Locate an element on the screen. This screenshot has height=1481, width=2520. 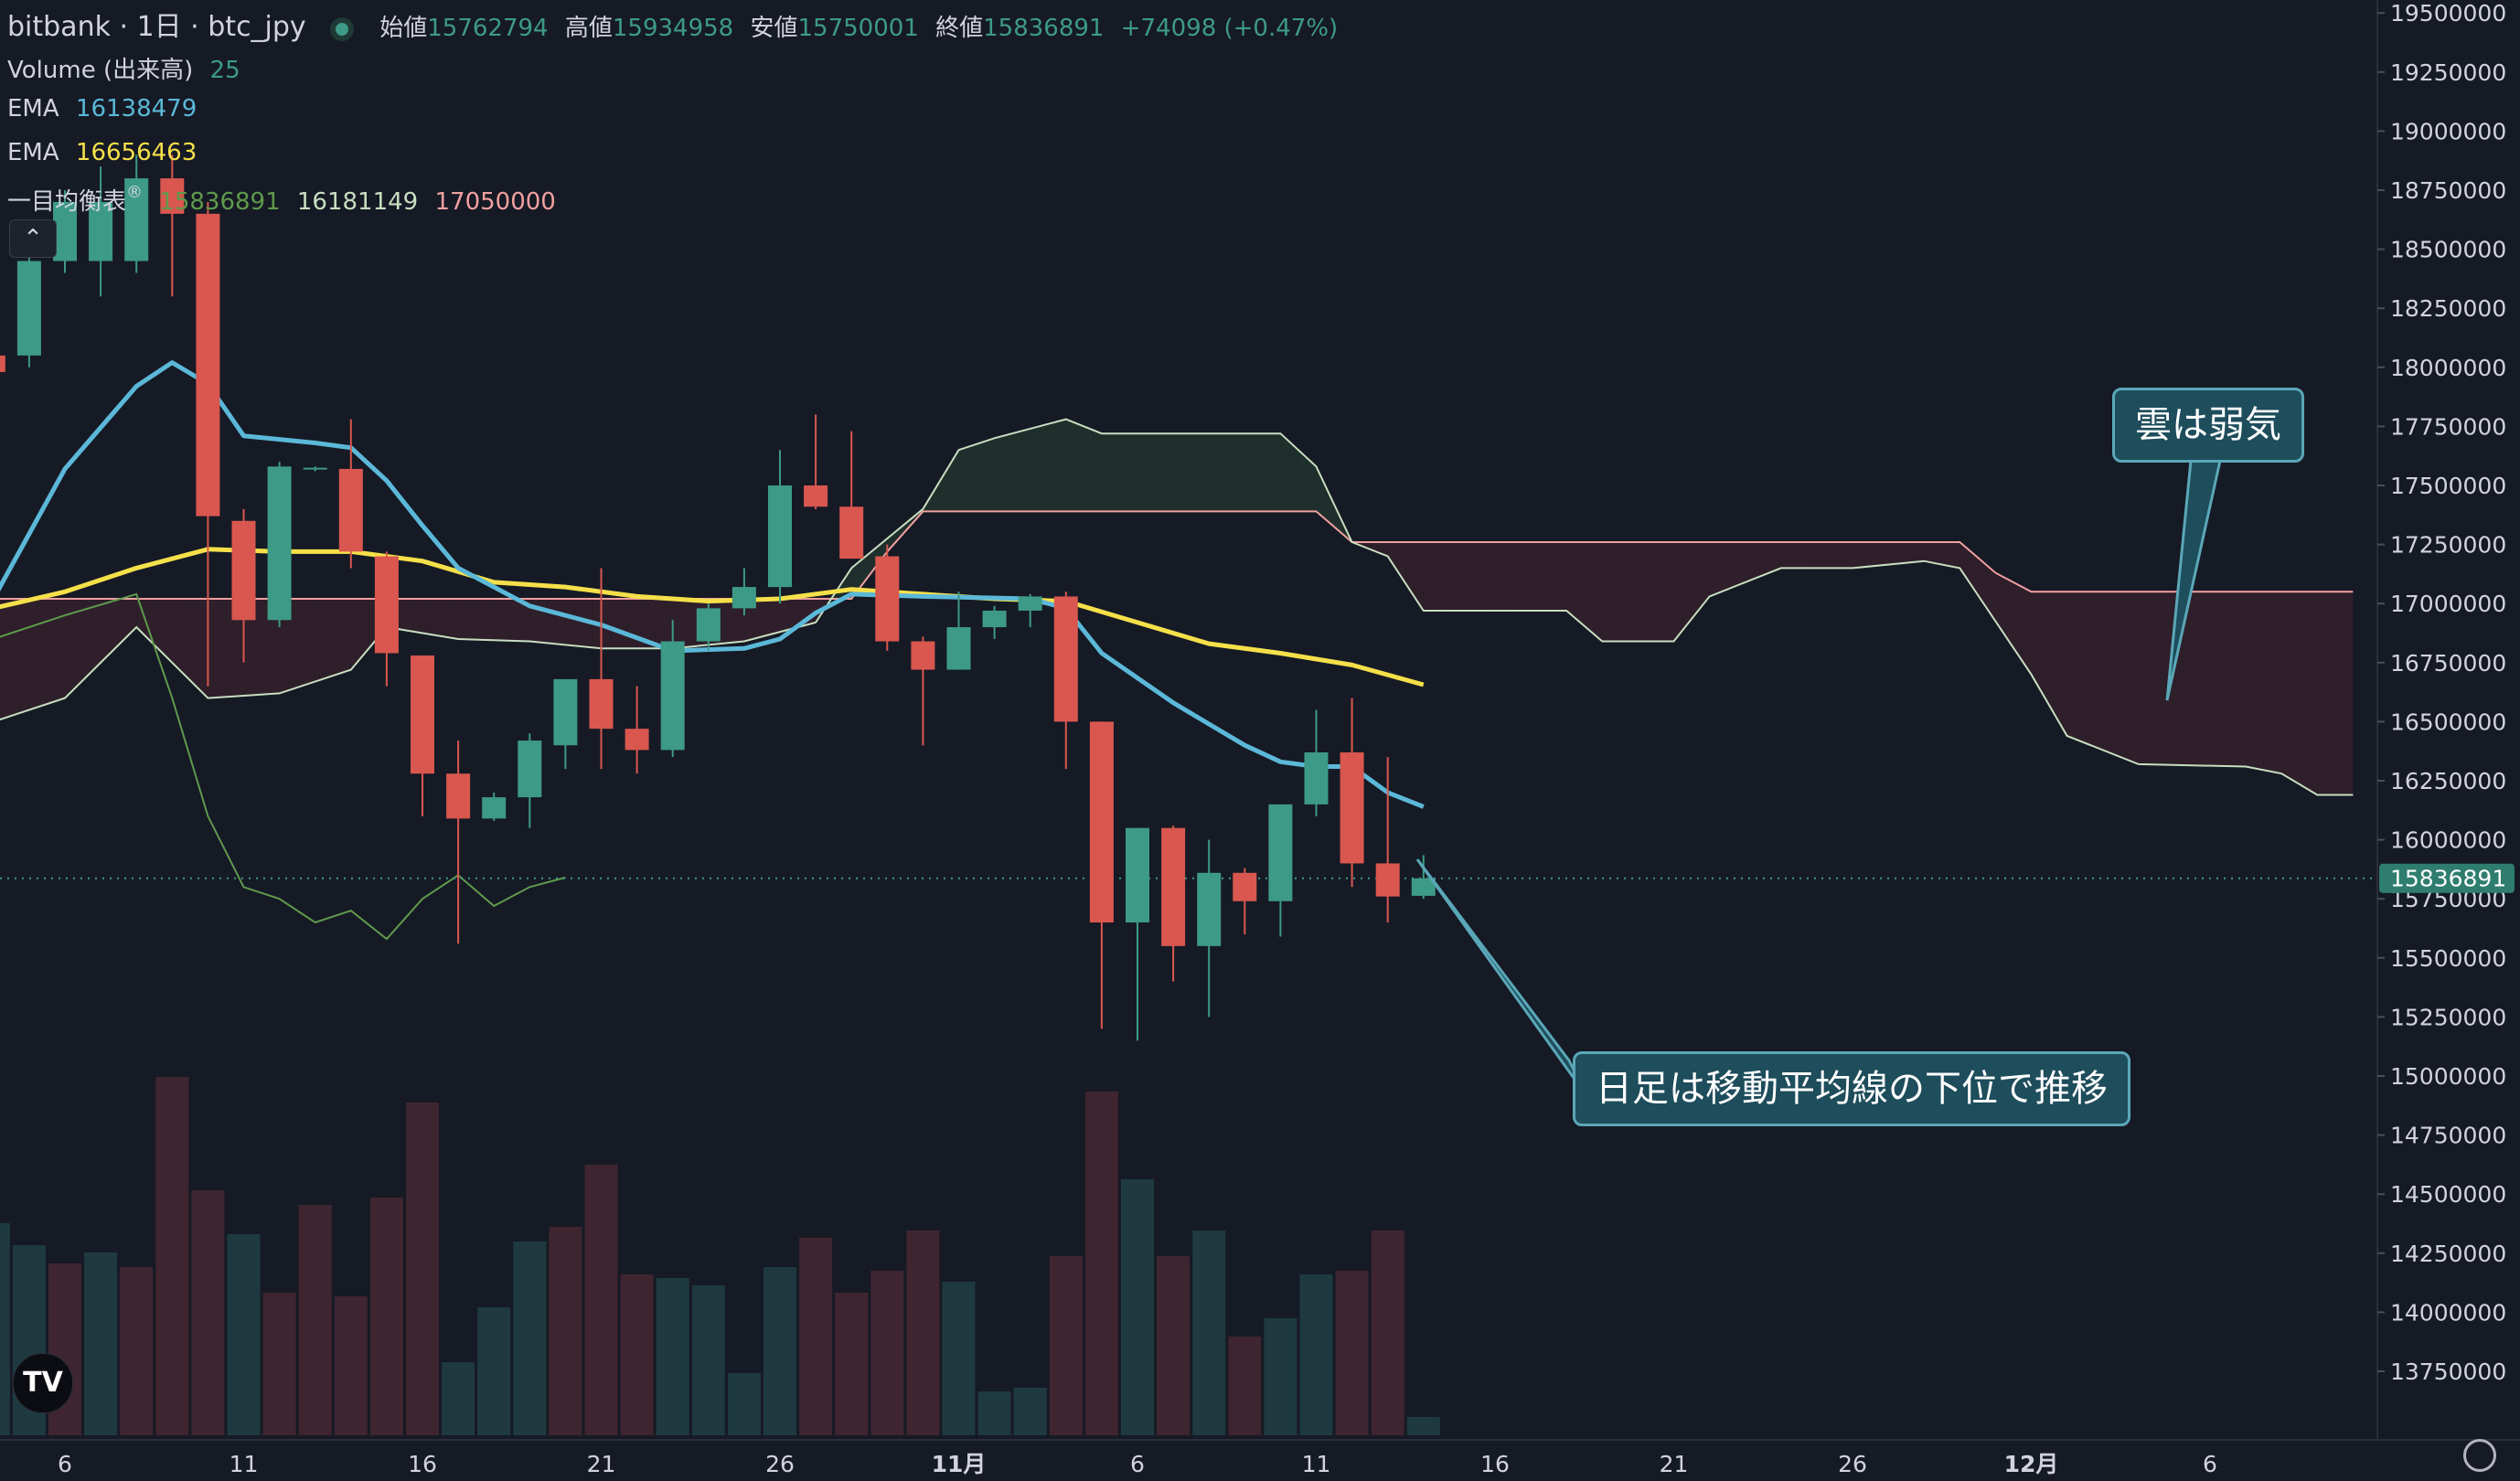
open-value: 15762794 is located at coordinates (488, 28).